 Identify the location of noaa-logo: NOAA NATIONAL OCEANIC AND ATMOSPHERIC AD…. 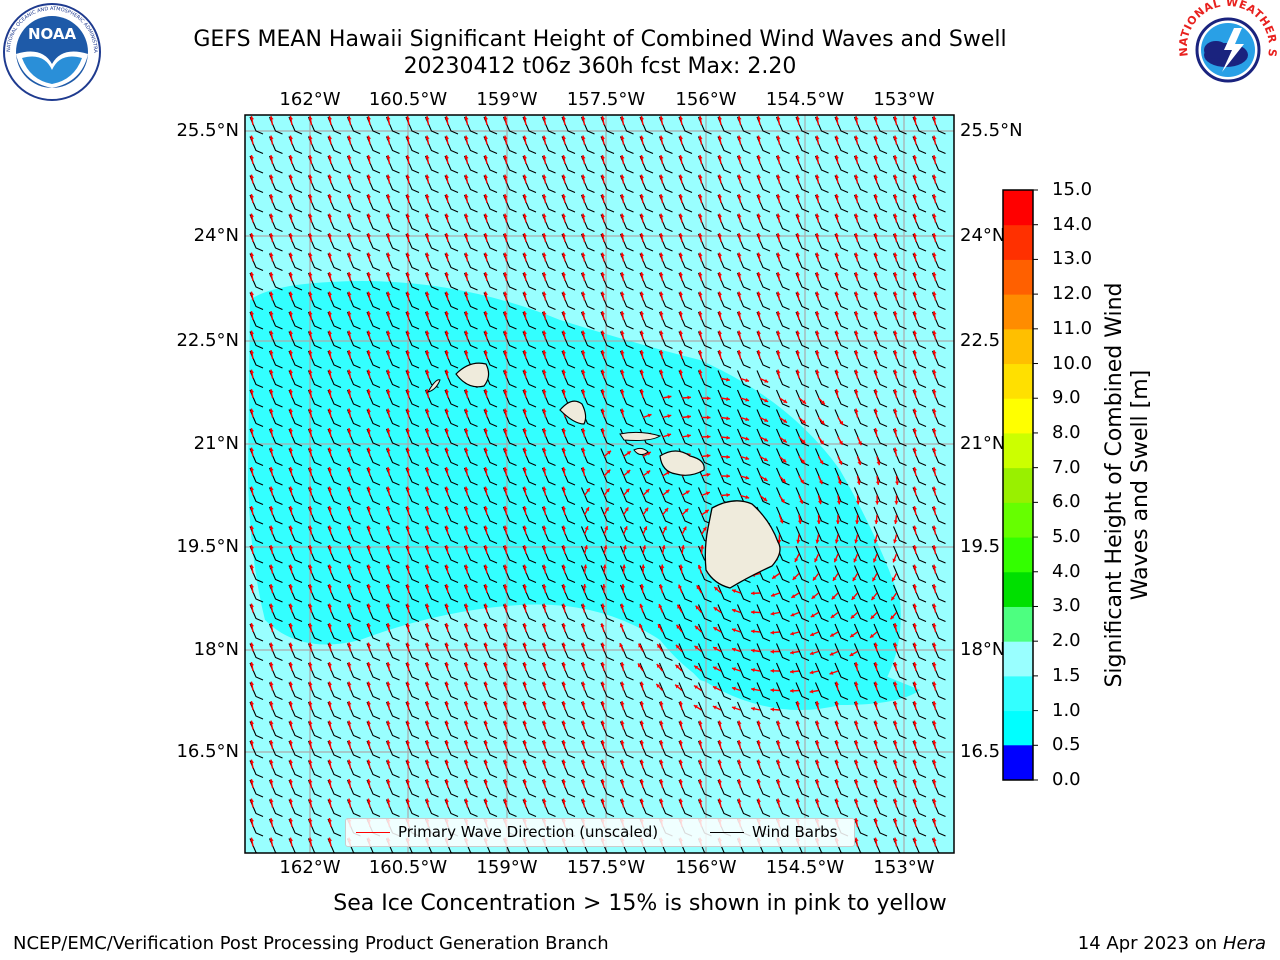
(51, 51).